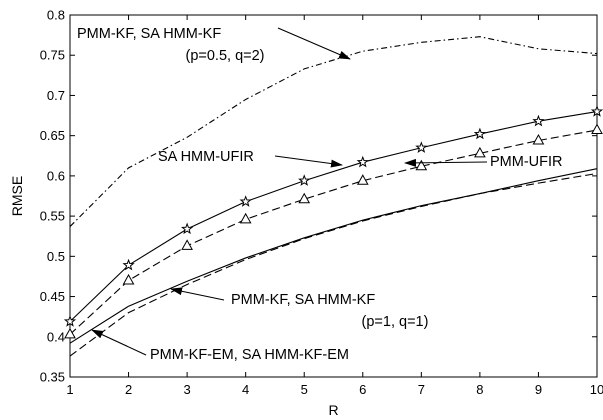  Describe the element at coordinates (128, 389) in the screenshot. I see `x-tick-label: 2` at that location.